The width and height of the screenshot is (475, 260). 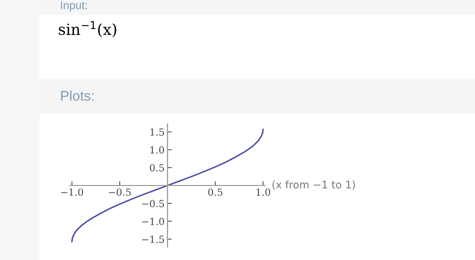 What do you see at coordinates (74, 6) in the screenshot?
I see `text: Input:` at bounding box center [74, 6].